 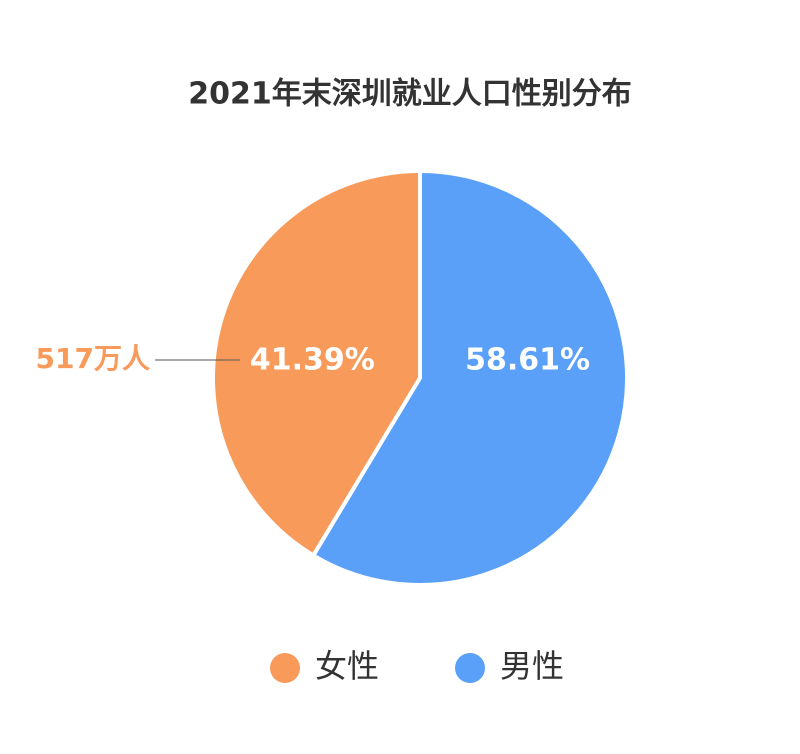 I want to click on chart-title: 2021年末深圳就业人口性别分布, so click(x=410, y=94).